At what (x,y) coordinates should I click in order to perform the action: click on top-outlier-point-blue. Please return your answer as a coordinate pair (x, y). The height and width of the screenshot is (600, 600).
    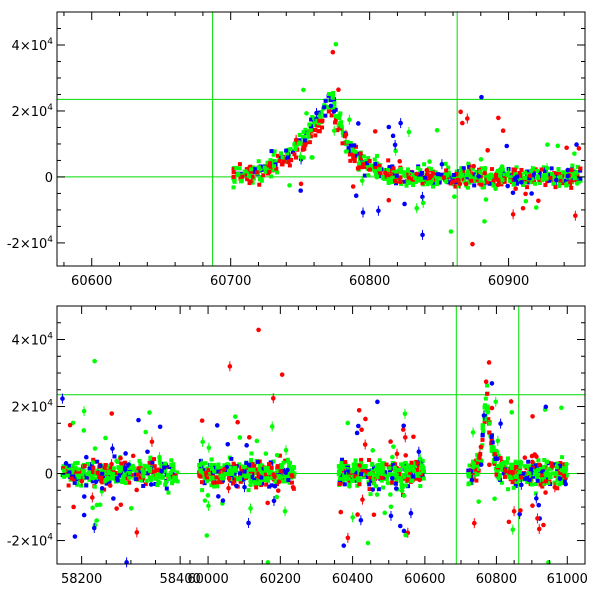
    Looking at the image, I should click on (508, 186).